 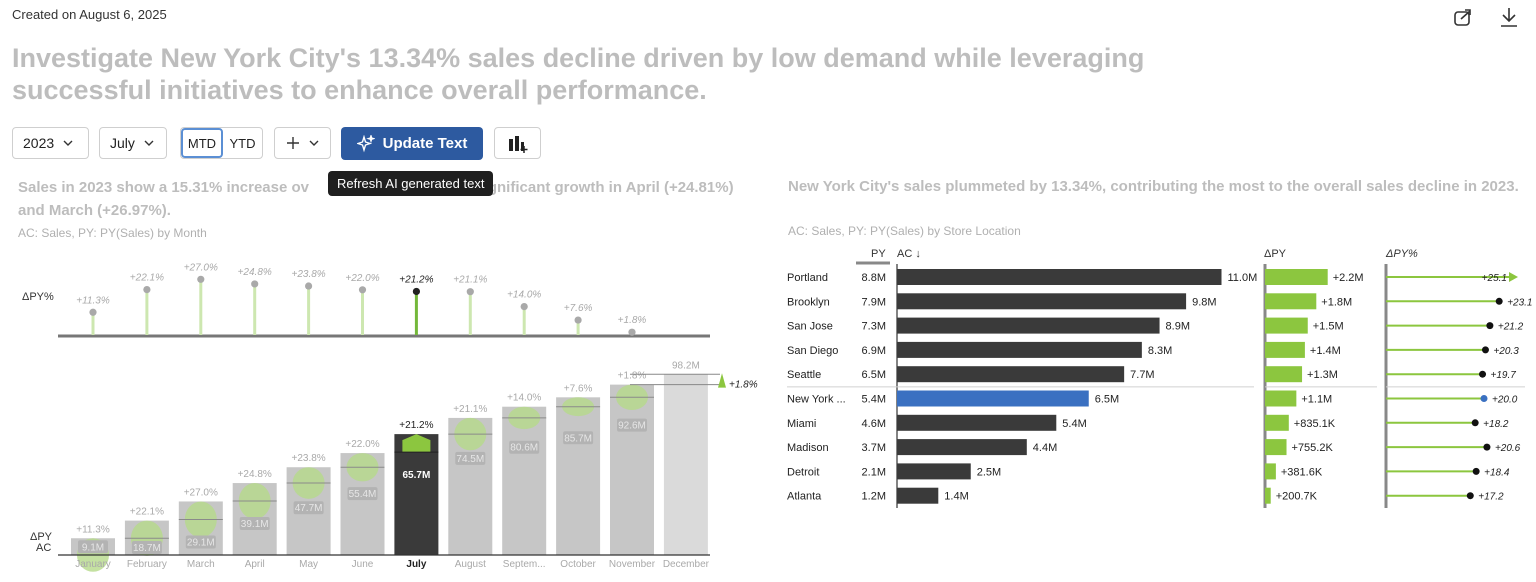 What do you see at coordinates (416, 425) in the screenshot?
I see `dpy-bar-label: +21.2%` at bounding box center [416, 425].